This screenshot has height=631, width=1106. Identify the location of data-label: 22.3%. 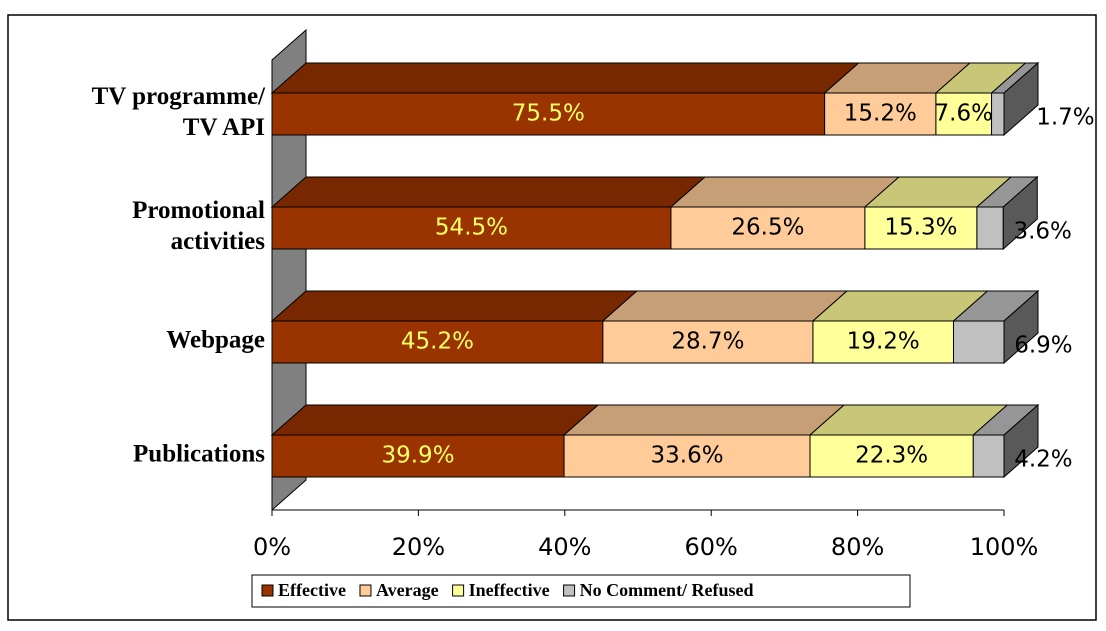
(891, 456).